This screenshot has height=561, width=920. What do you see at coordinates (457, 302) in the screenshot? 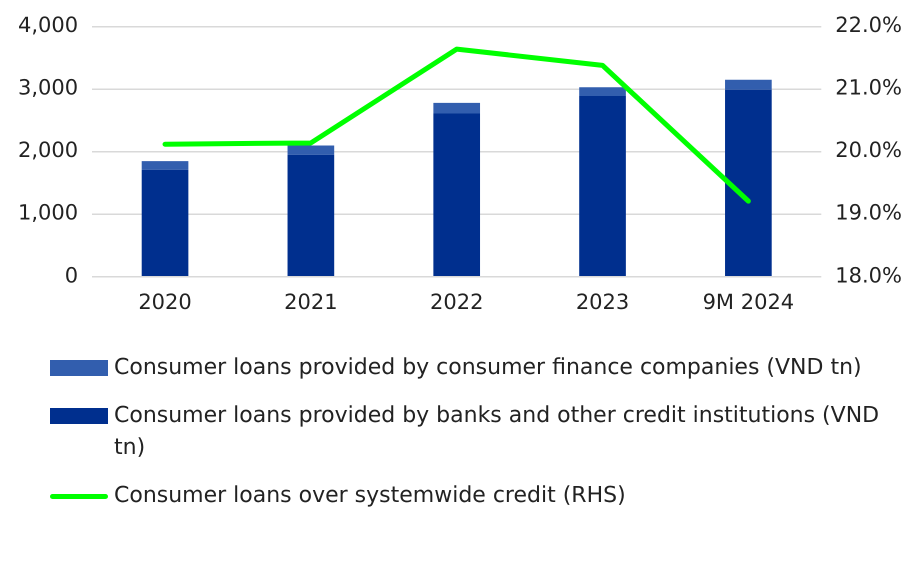
I see `x-tick-label: 2022` at bounding box center [457, 302].